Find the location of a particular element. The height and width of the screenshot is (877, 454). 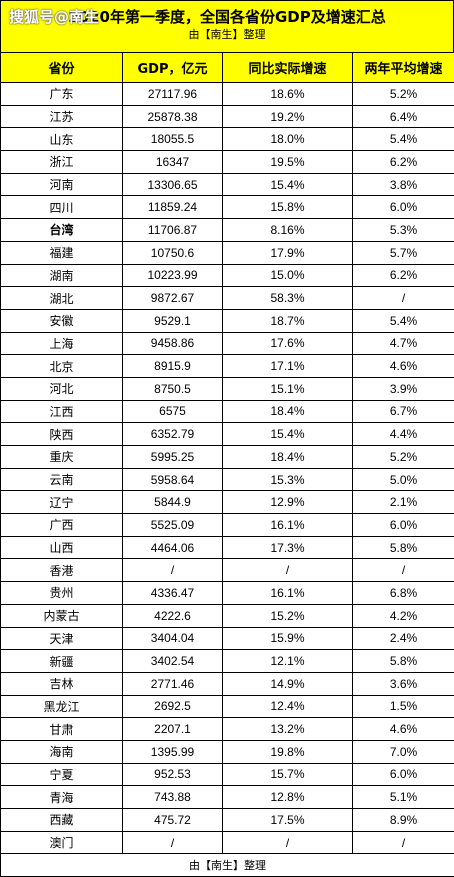

yoy-growth-cell: 19.2% is located at coordinates (288, 116).